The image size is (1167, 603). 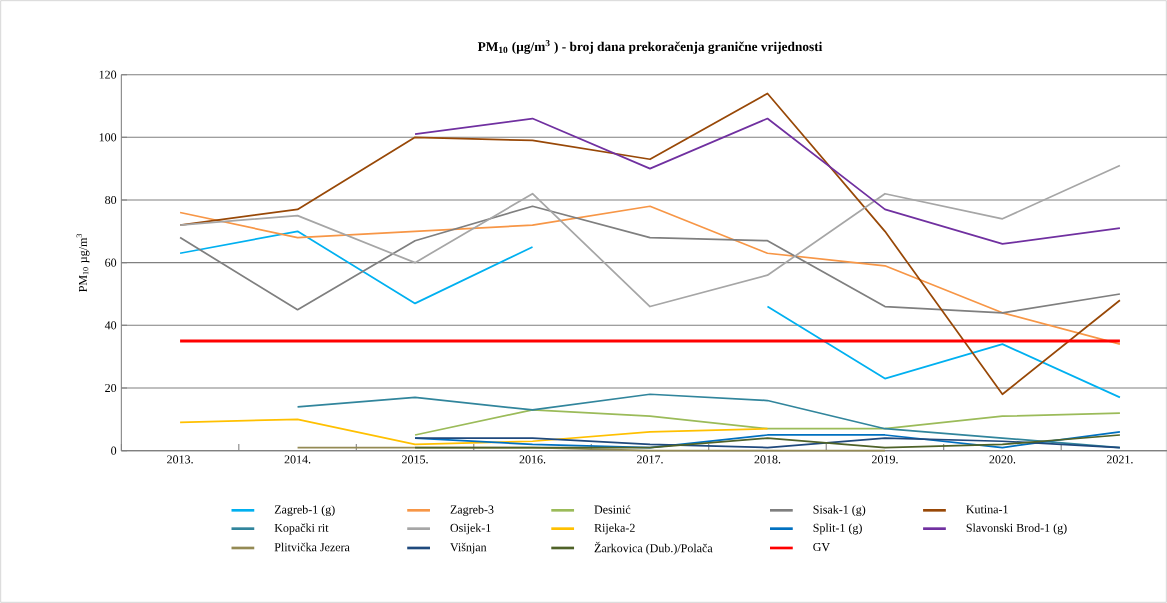 I want to click on legend-label: Kutina-1, so click(x=987, y=509).